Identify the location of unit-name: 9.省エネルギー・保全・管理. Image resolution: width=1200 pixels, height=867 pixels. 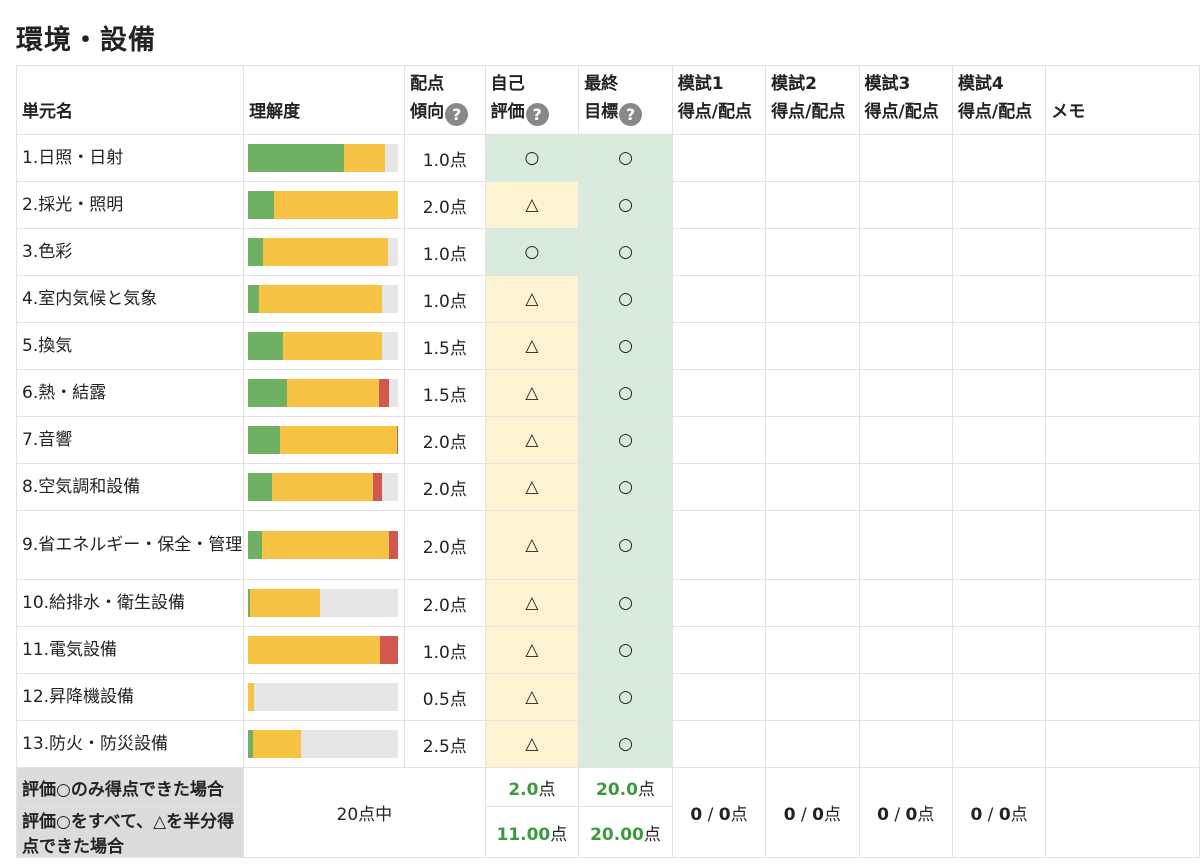
(130, 545).